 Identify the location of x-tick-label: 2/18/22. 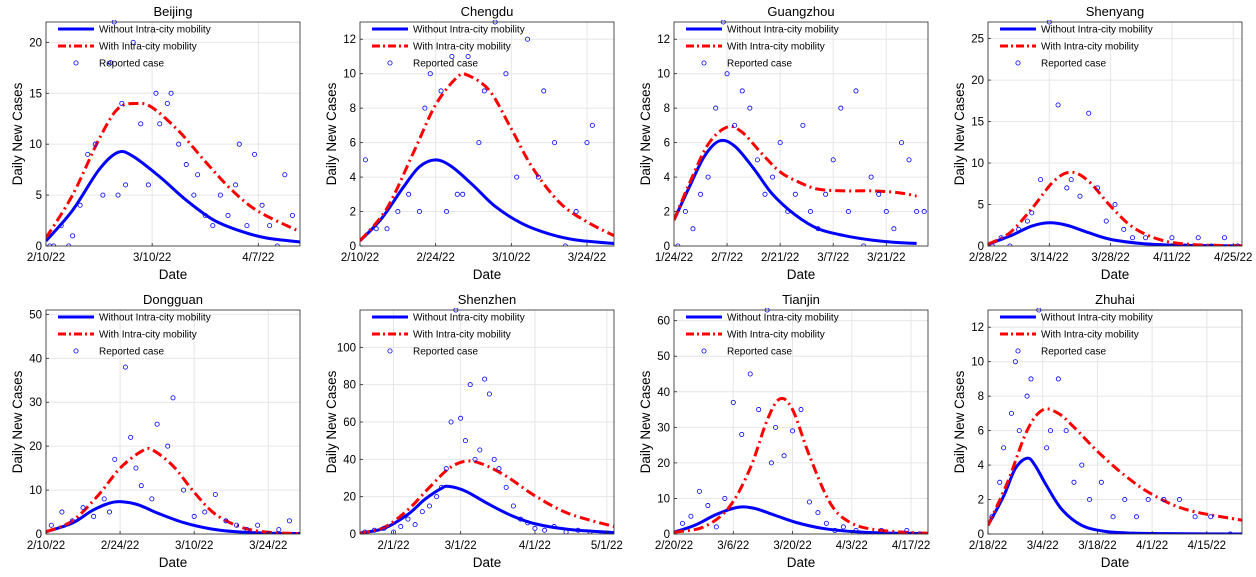
(988, 546).